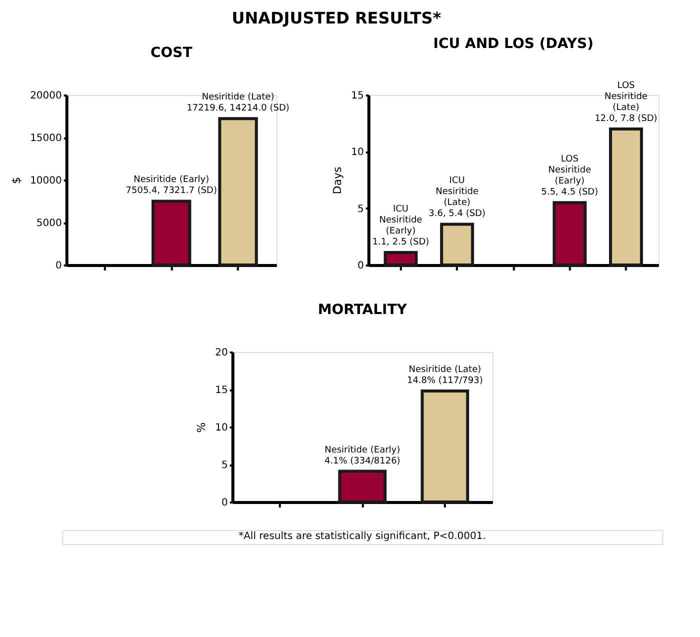 This screenshot has height=637, width=700. What do you see at coordinates (171, 185) in the screenshot?
I see `text: Nesiritide (Early) 7505.4, 7321.7 (SD)` at bounding box center [171, 185].